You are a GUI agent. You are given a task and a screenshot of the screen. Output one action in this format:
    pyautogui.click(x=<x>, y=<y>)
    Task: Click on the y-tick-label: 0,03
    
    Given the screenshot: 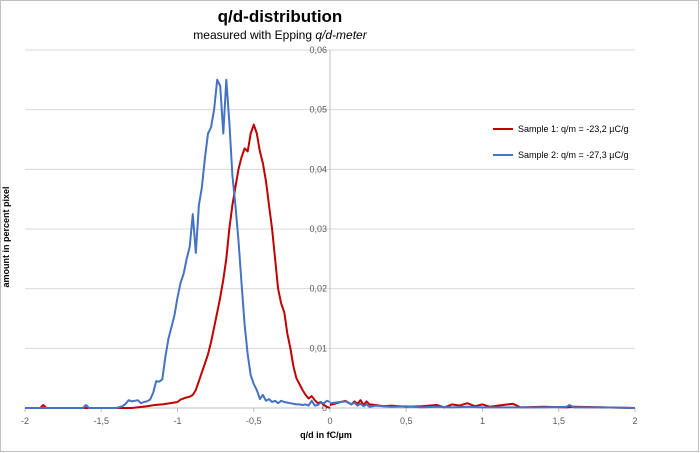 What is the action you would take?
    pyautogui.click(x=318, y=229)
    